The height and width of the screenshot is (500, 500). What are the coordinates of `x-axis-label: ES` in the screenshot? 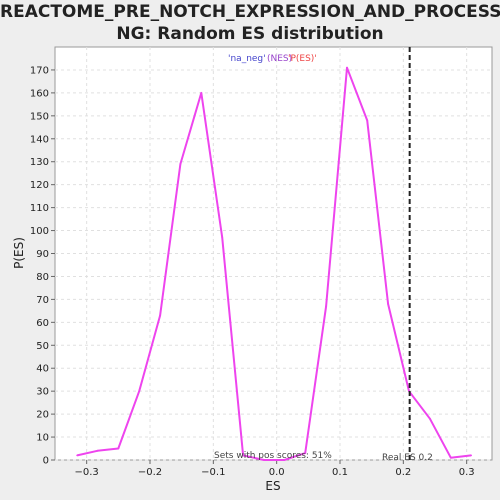 It's located at (272, 486).